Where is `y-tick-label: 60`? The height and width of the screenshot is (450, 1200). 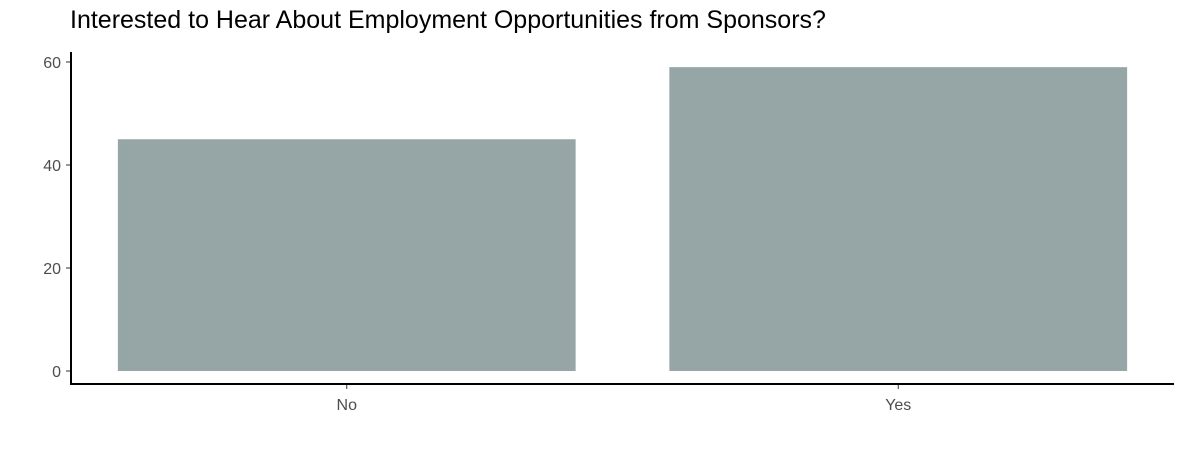
y-tick-label: 60 is located at coordinates (52, 63).